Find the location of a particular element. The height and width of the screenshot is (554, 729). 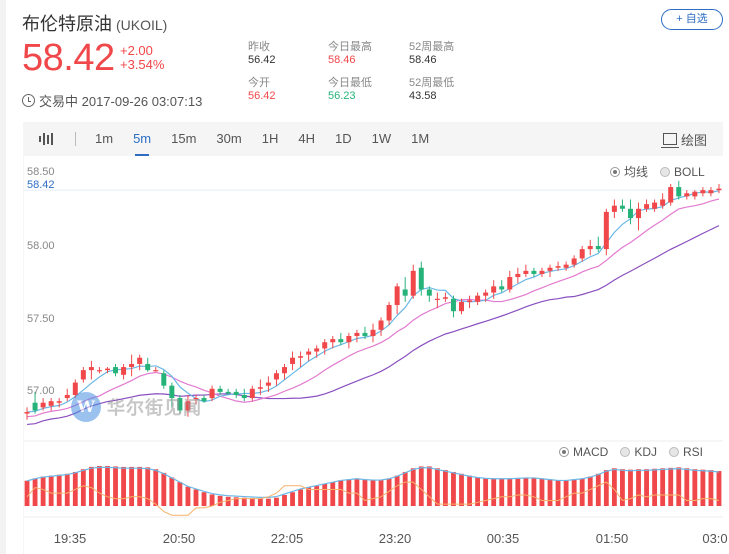

clock-icon is located at coordinates (28, 100).